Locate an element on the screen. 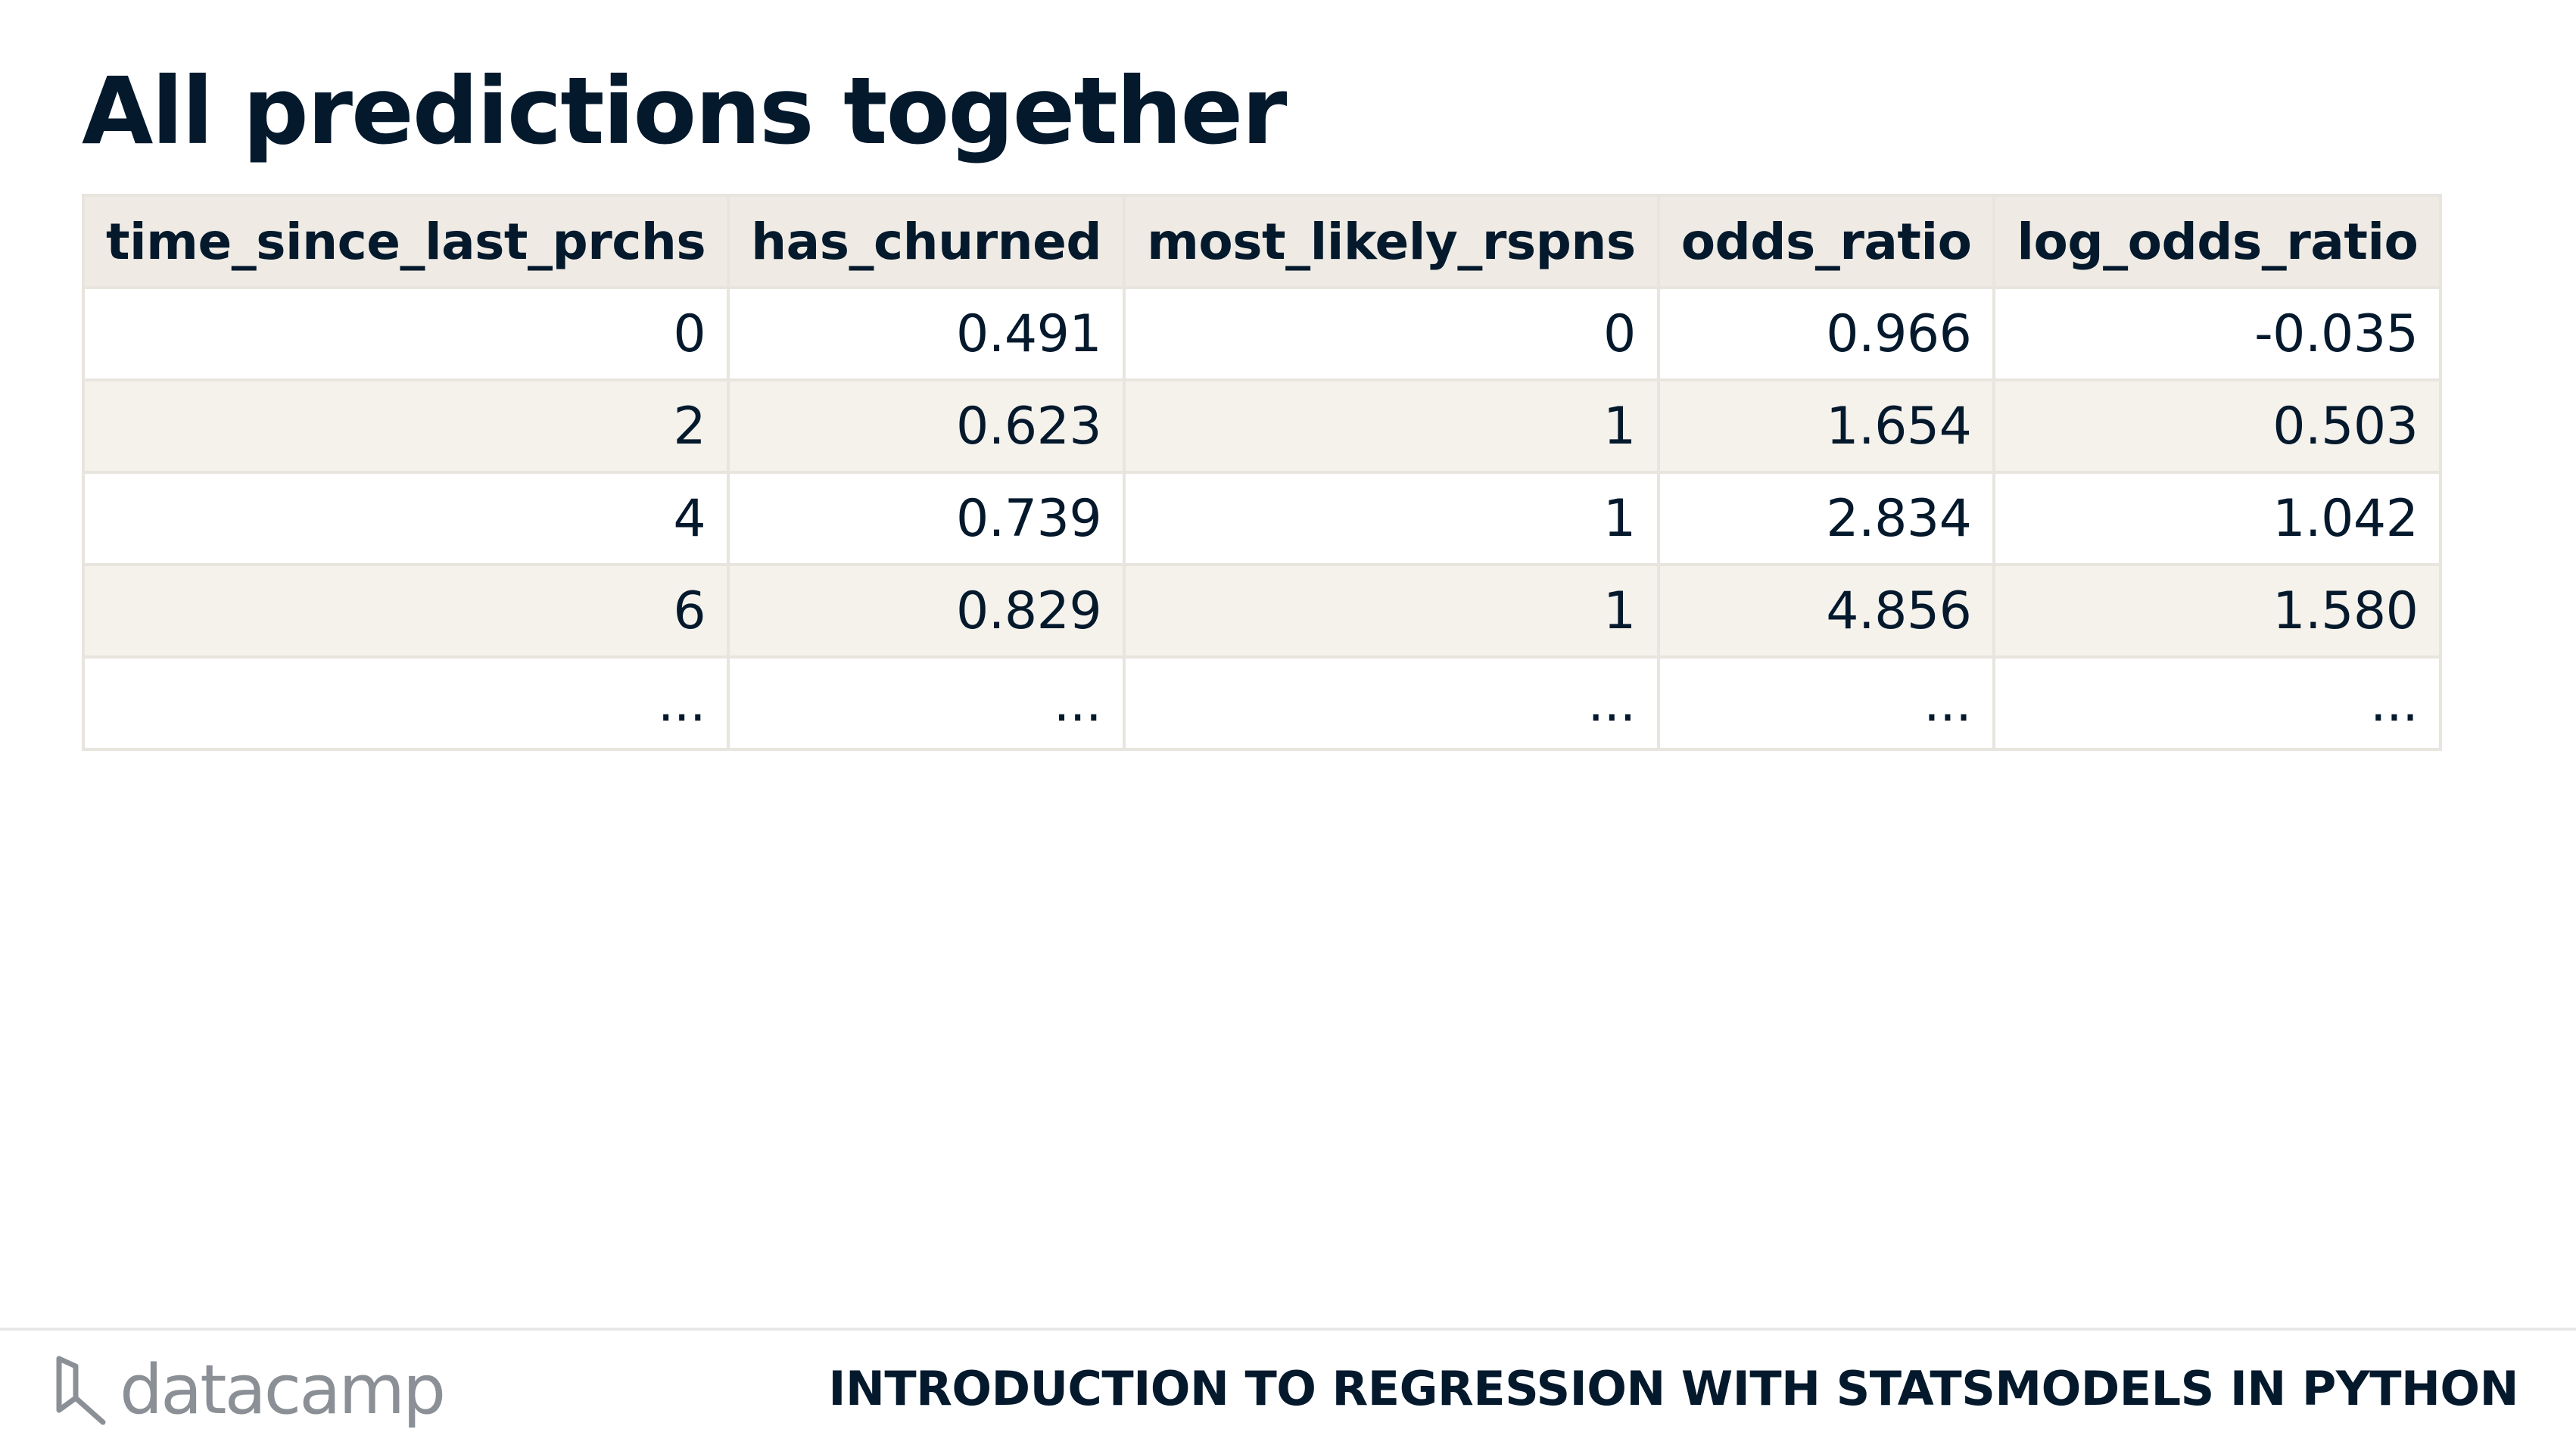  table-cell: 0.623 is located at coordinates (927, 426).